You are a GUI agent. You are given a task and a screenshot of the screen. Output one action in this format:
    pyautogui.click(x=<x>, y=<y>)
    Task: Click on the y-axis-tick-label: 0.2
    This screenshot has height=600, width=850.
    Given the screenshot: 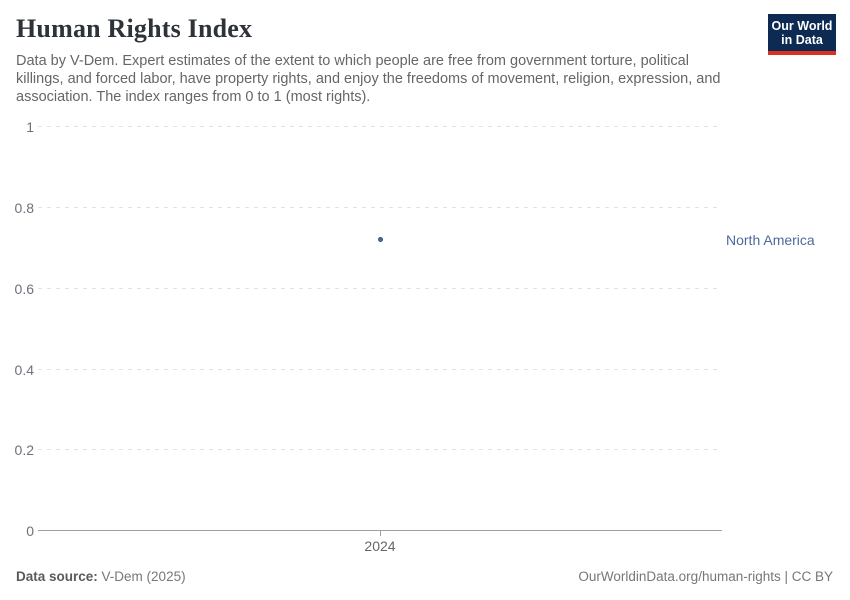 What is the action you would take?
    pyautogui.click(x=24, y=450)
    